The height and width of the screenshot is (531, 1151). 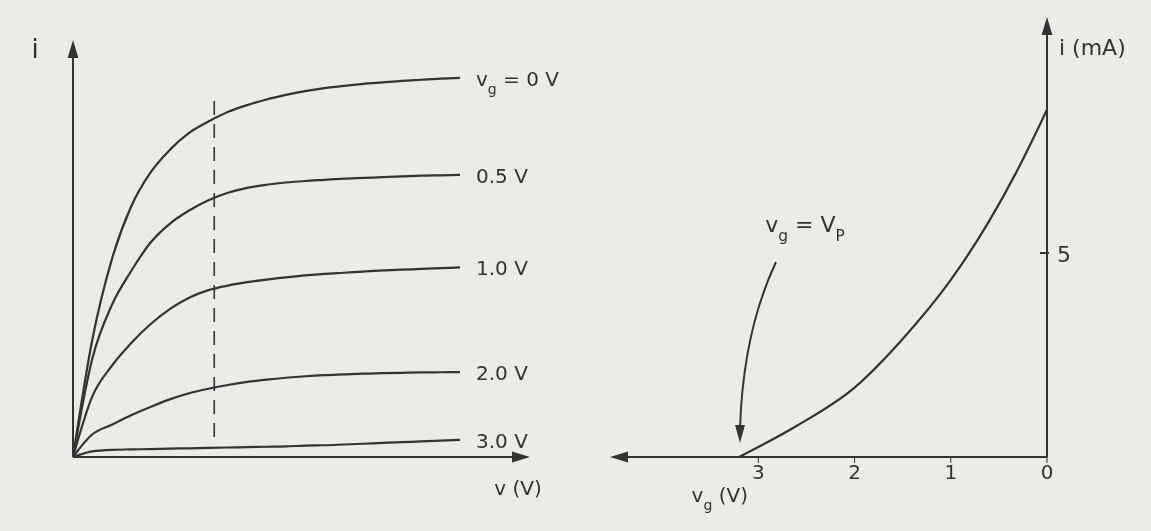 What do you see at coordinates (502, 440) in the screenshot?
I see `series-label: 3.0 V` at bounding box center [502, 440].